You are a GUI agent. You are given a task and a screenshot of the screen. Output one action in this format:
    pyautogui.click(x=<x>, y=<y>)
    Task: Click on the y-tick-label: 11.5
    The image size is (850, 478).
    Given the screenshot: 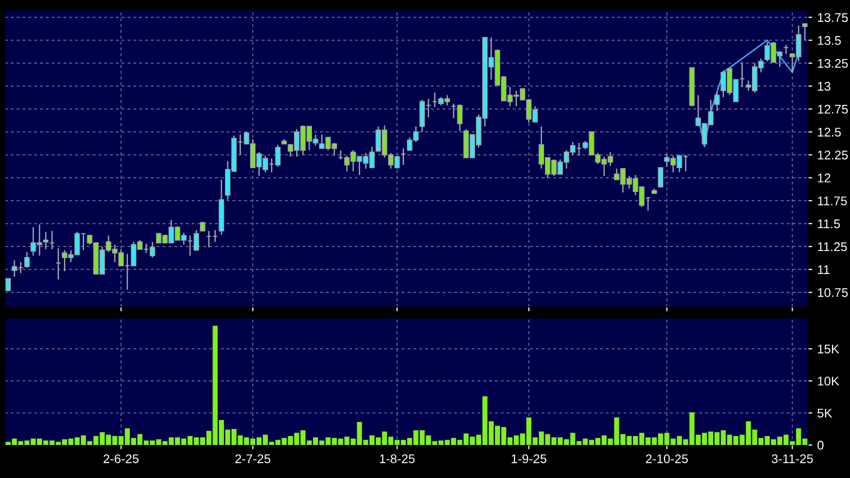 What is the action you would take?
    pyautogui.click(x=829, y=224)
    